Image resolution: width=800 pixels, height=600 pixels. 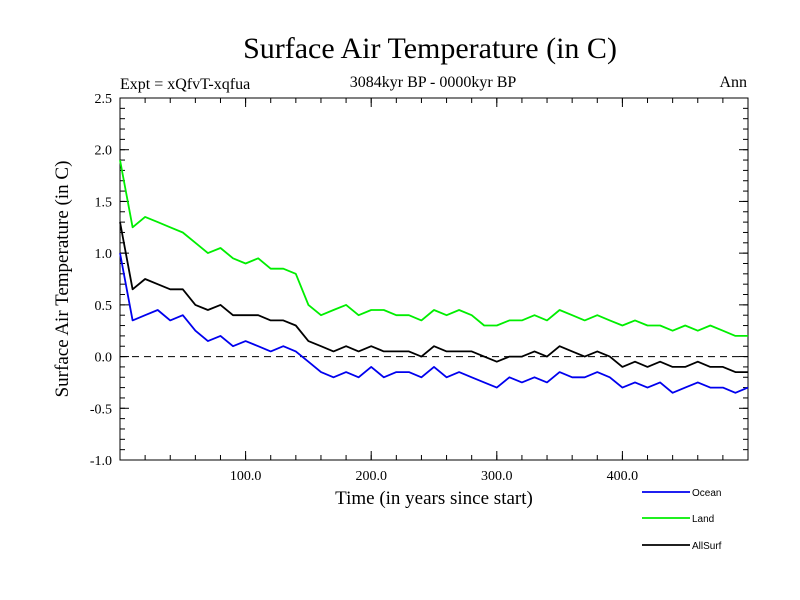 I want to click on season-label: Ann, so click(x=733, y=82).